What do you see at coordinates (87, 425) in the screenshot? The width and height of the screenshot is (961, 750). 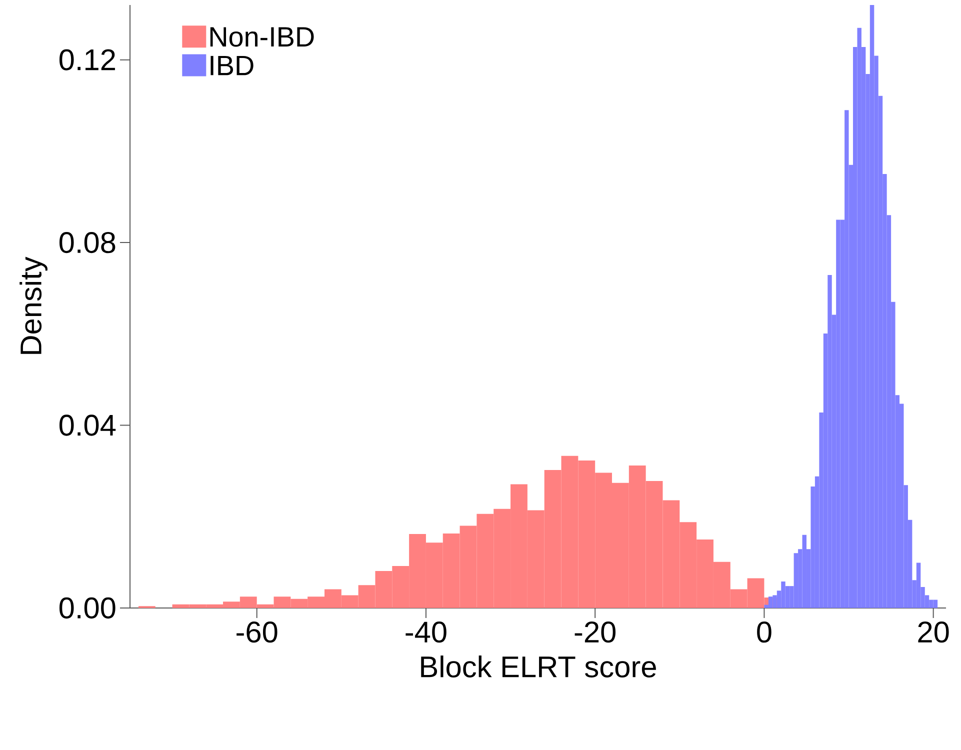 I see `y-tick-label: 0.04` at bounding box center [87, 425].